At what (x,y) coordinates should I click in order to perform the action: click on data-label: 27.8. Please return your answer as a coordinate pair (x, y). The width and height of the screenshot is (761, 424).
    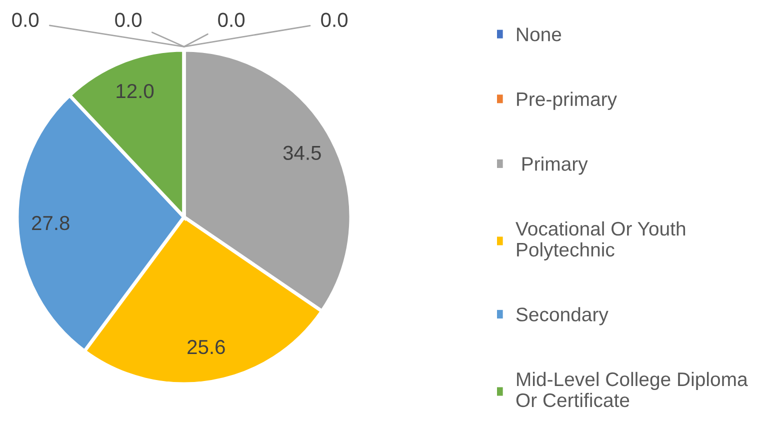
    Looking at the image, I should click on (51, 223).